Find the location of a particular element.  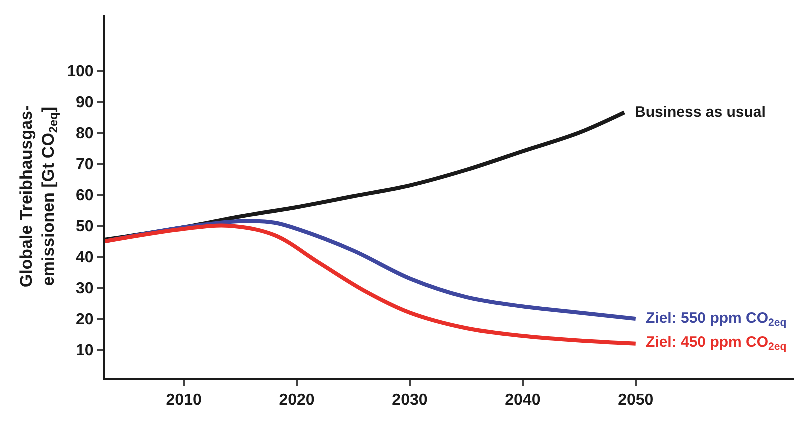

y-tick-label: 100 is located at coordinates (80, 71).